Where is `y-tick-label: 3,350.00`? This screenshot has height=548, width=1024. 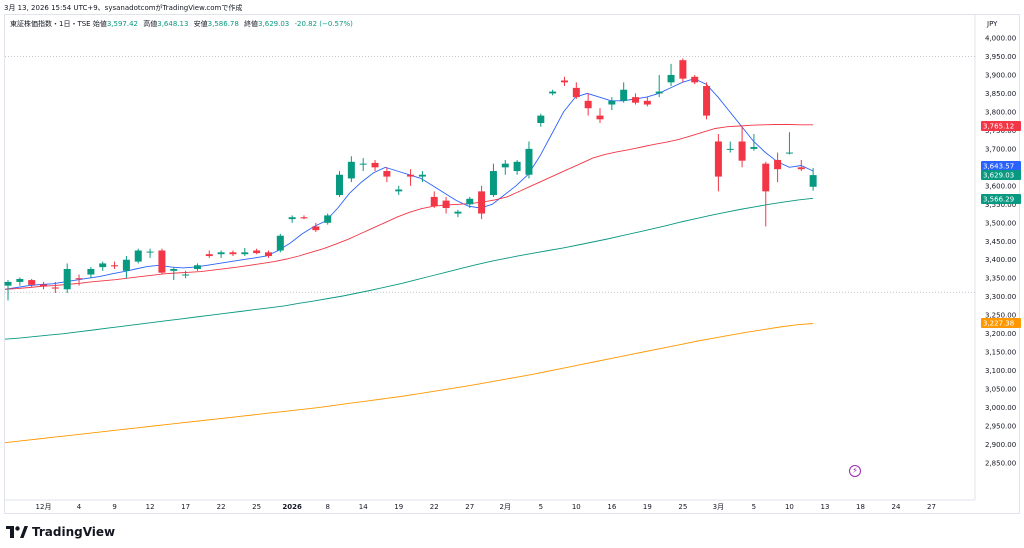 y-tick-label: 3,350.00 is located at coordinates (1000, 279).